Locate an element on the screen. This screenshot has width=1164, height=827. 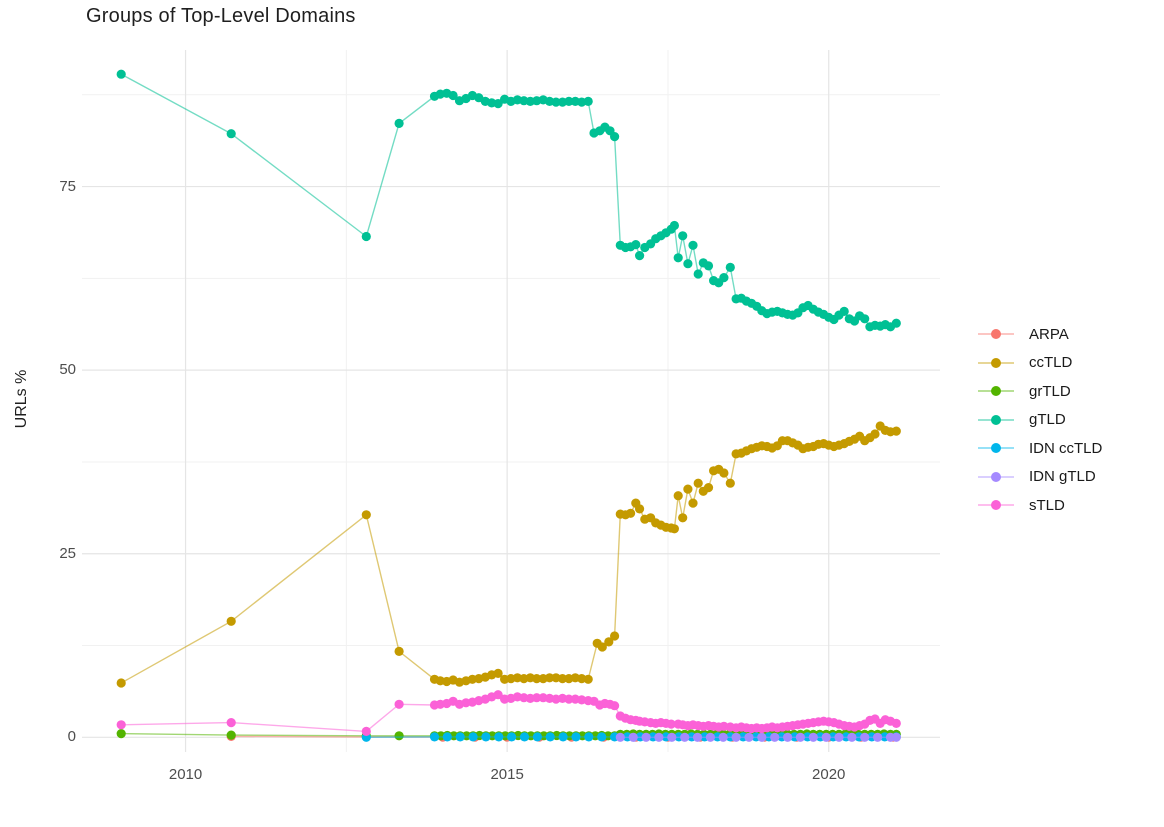
y-tick-label: 75 is located at coordinates (67, 186).